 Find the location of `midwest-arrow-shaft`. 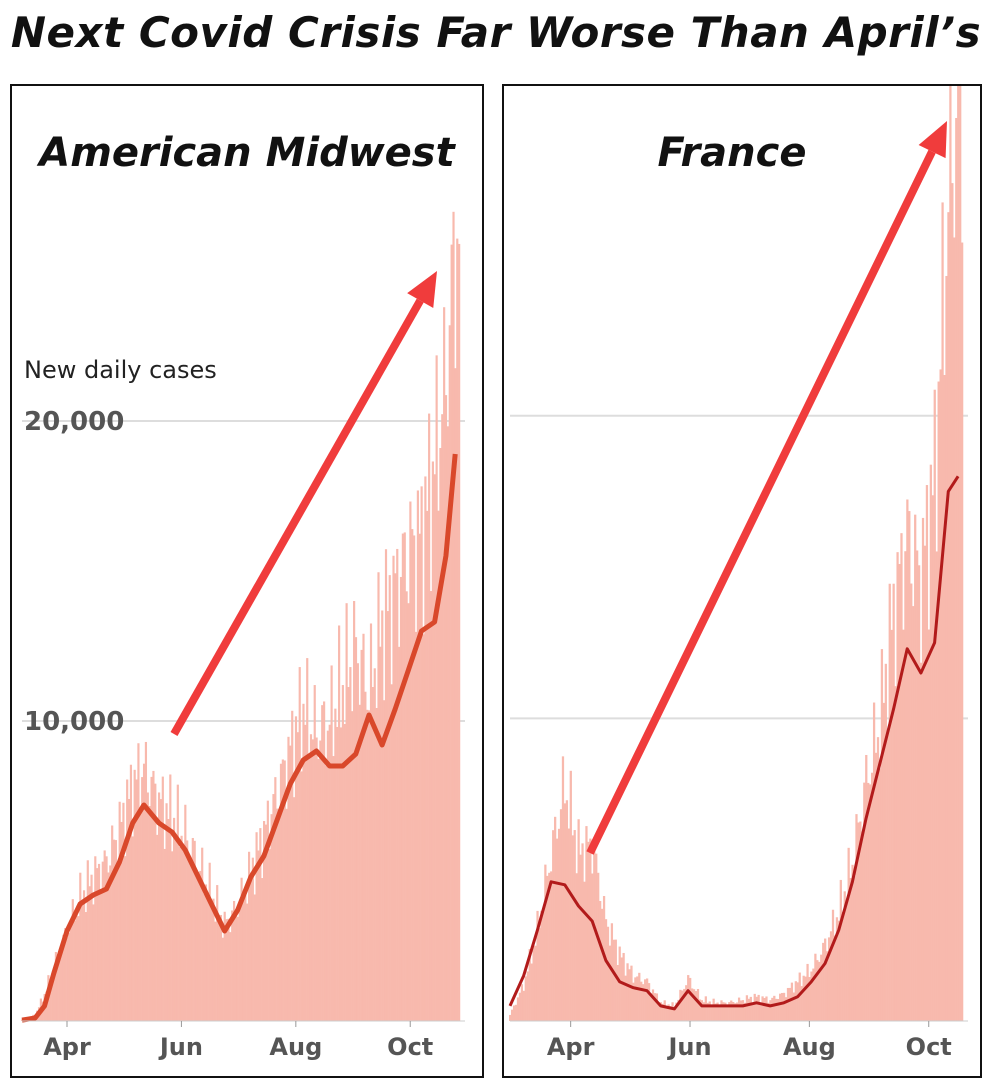

midwest-arrow-shaft is located at coordinates (297, 517).